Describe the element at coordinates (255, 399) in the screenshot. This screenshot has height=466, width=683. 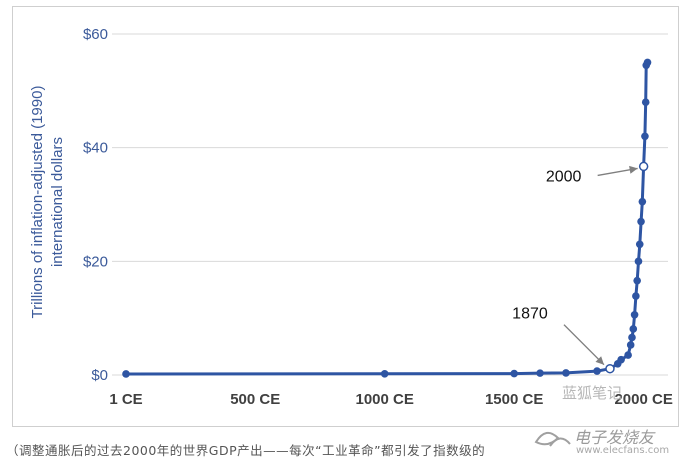
I see `x-tick-label: 500 CE` at that location.